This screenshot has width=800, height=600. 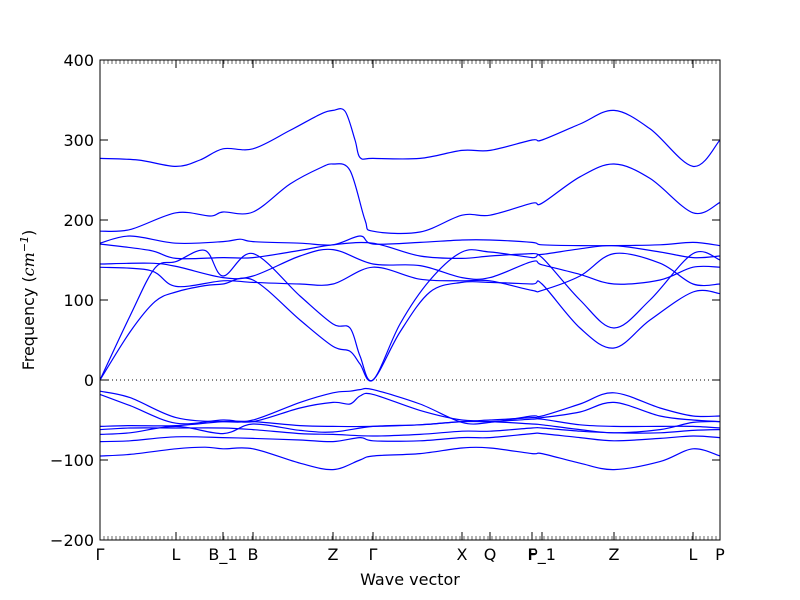 I want to click on y-axis-label-text: Frequency (, so click(x=28, y=323).